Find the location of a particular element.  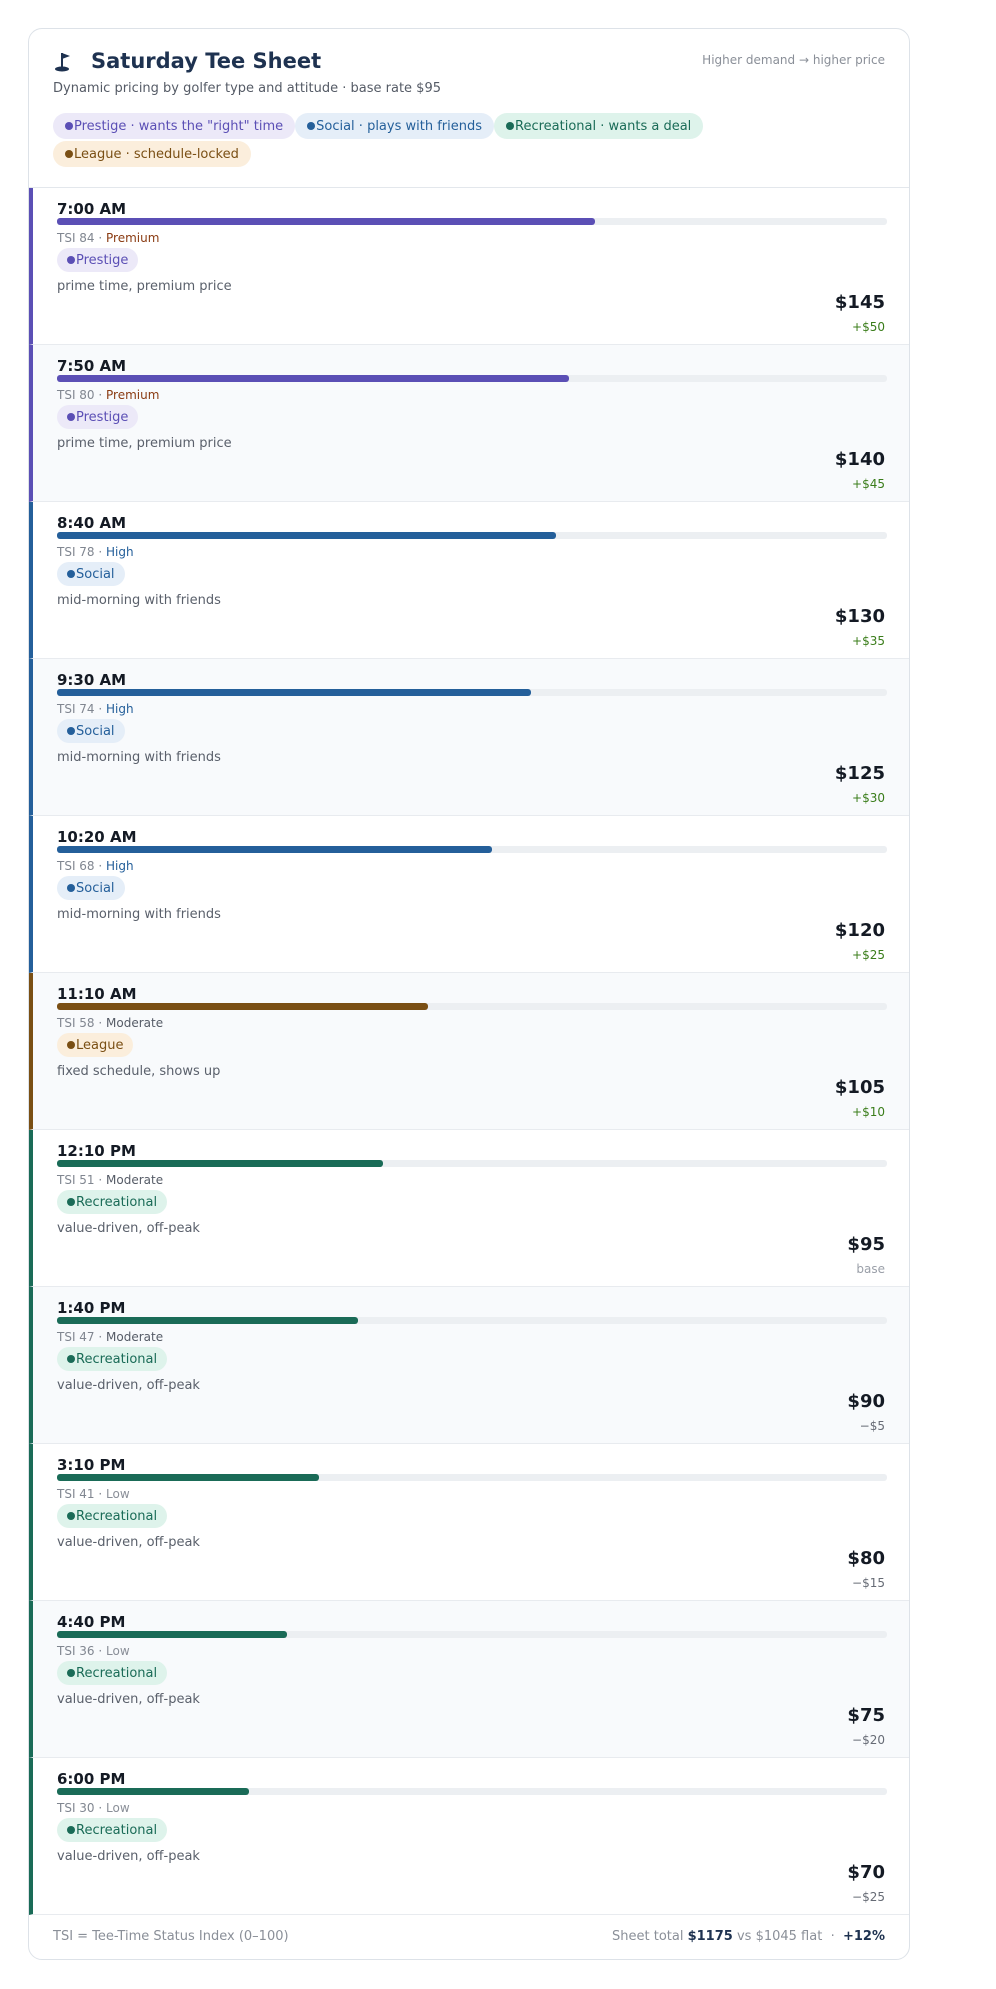

legend-chip: Prestige · wants the "right" time is located at coordinates (174, 126).